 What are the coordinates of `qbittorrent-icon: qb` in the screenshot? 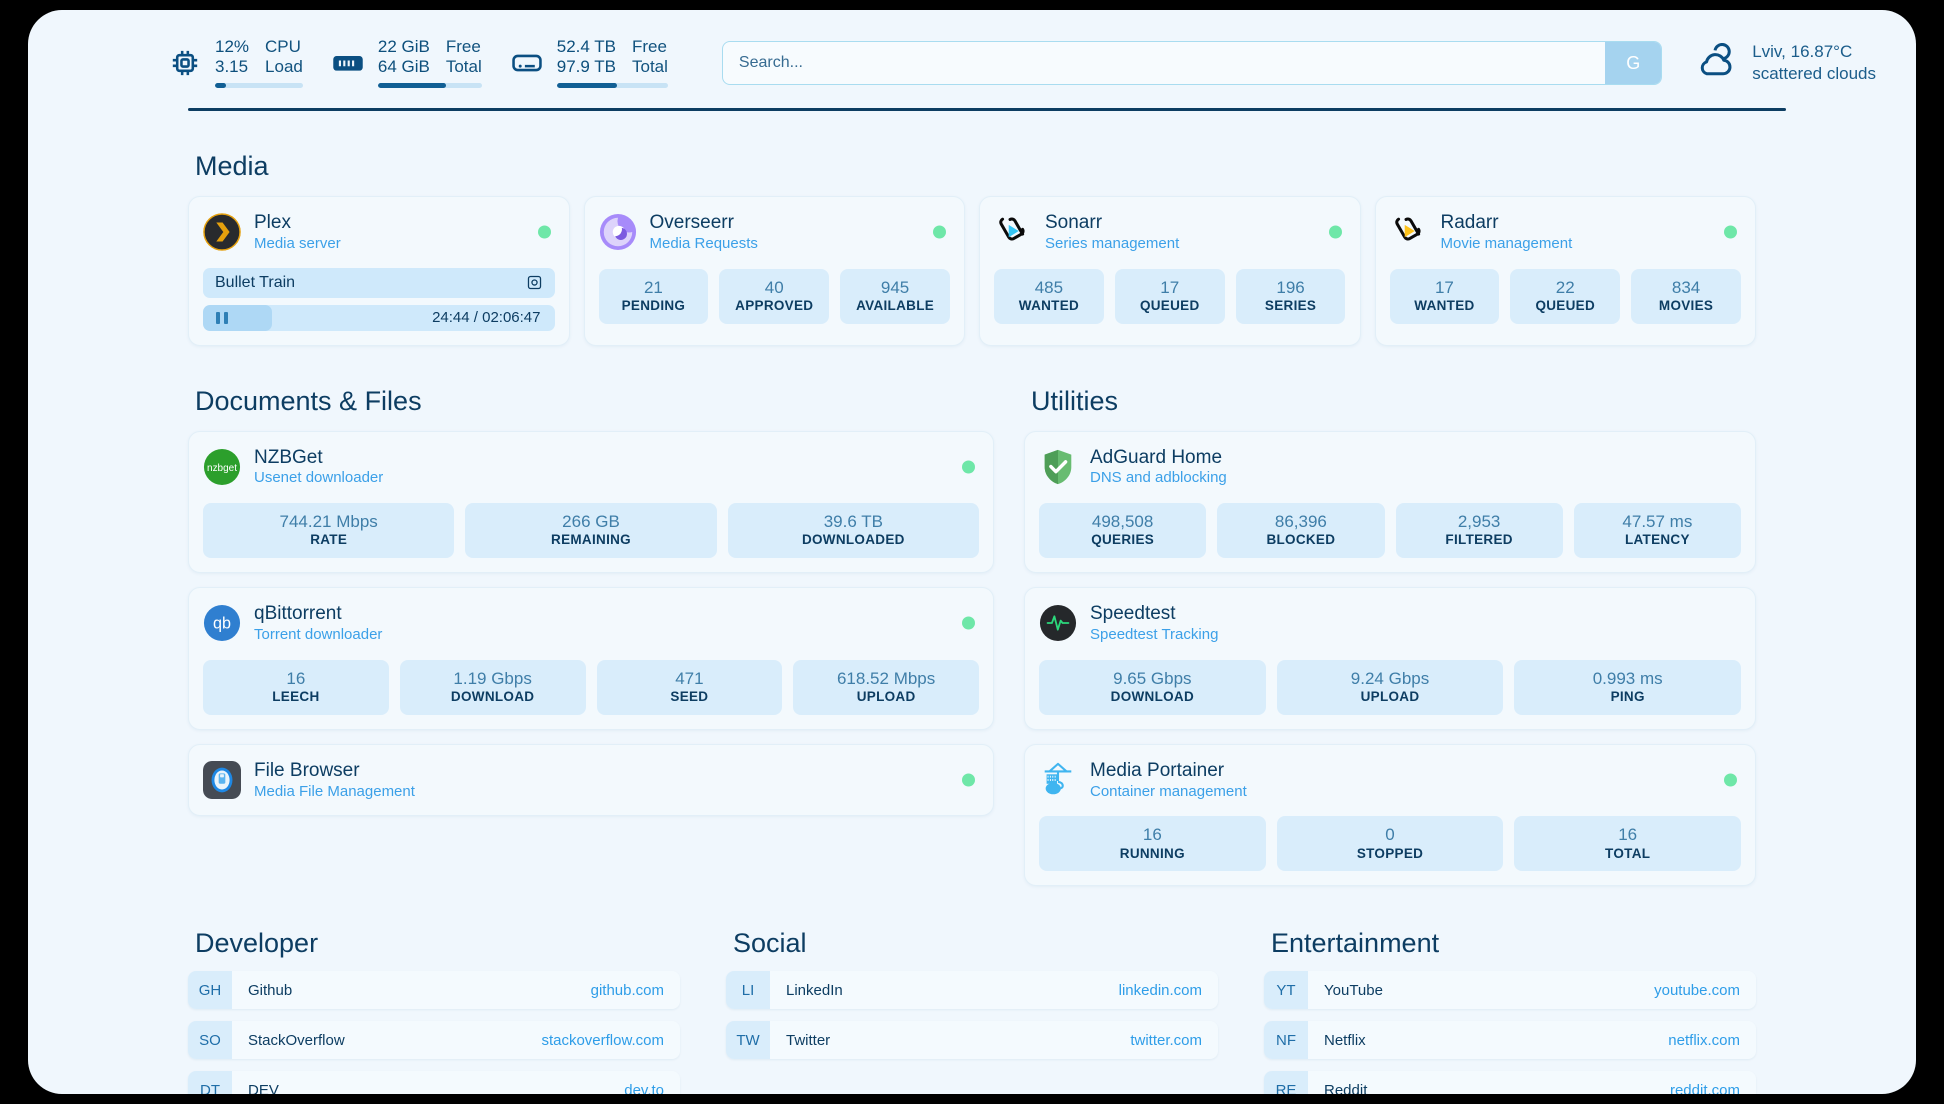 It's located at (222, 623).